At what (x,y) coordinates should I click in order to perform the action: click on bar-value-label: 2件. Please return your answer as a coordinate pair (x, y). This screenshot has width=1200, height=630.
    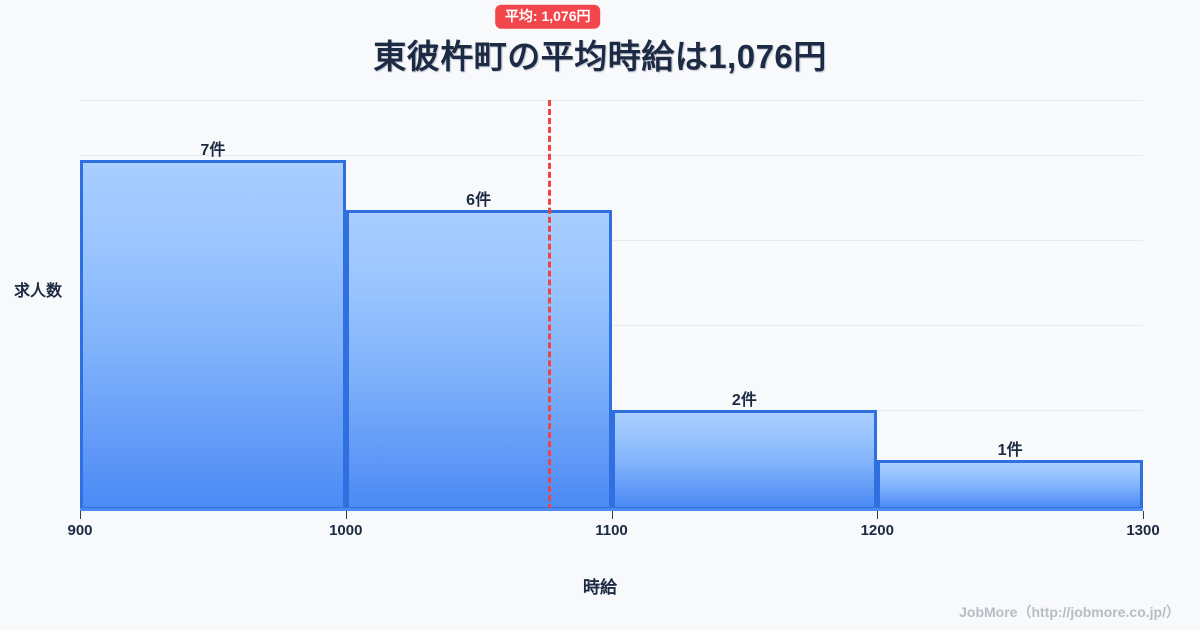
    Looking at the image, I should click on (744, 400).